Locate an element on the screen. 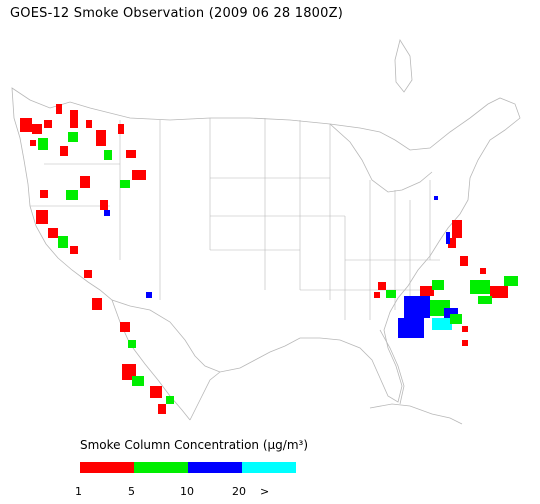  legend-tick-1: 1 is located at coordinates (78, 491).